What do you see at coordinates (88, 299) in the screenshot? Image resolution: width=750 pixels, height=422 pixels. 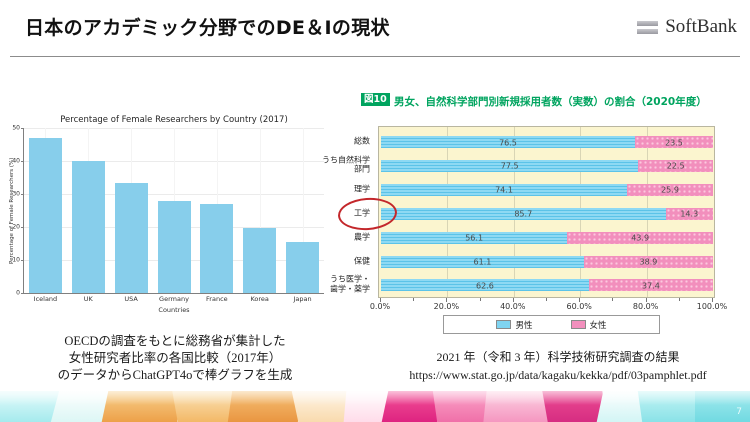 I see `left-chart-xtick-label: UK` at bounding box center [88, 299].